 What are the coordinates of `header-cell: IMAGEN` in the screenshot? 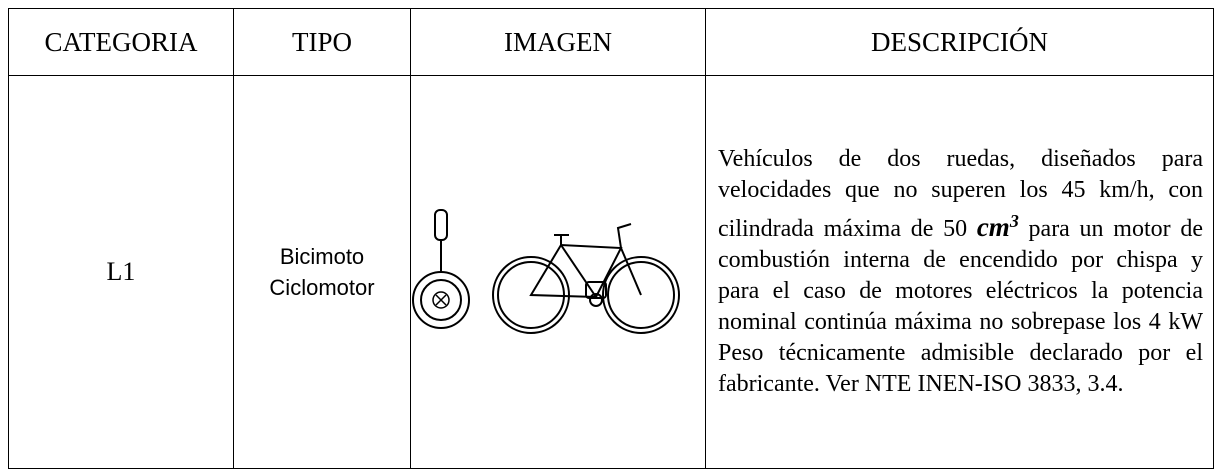 It's located at (558, 42).